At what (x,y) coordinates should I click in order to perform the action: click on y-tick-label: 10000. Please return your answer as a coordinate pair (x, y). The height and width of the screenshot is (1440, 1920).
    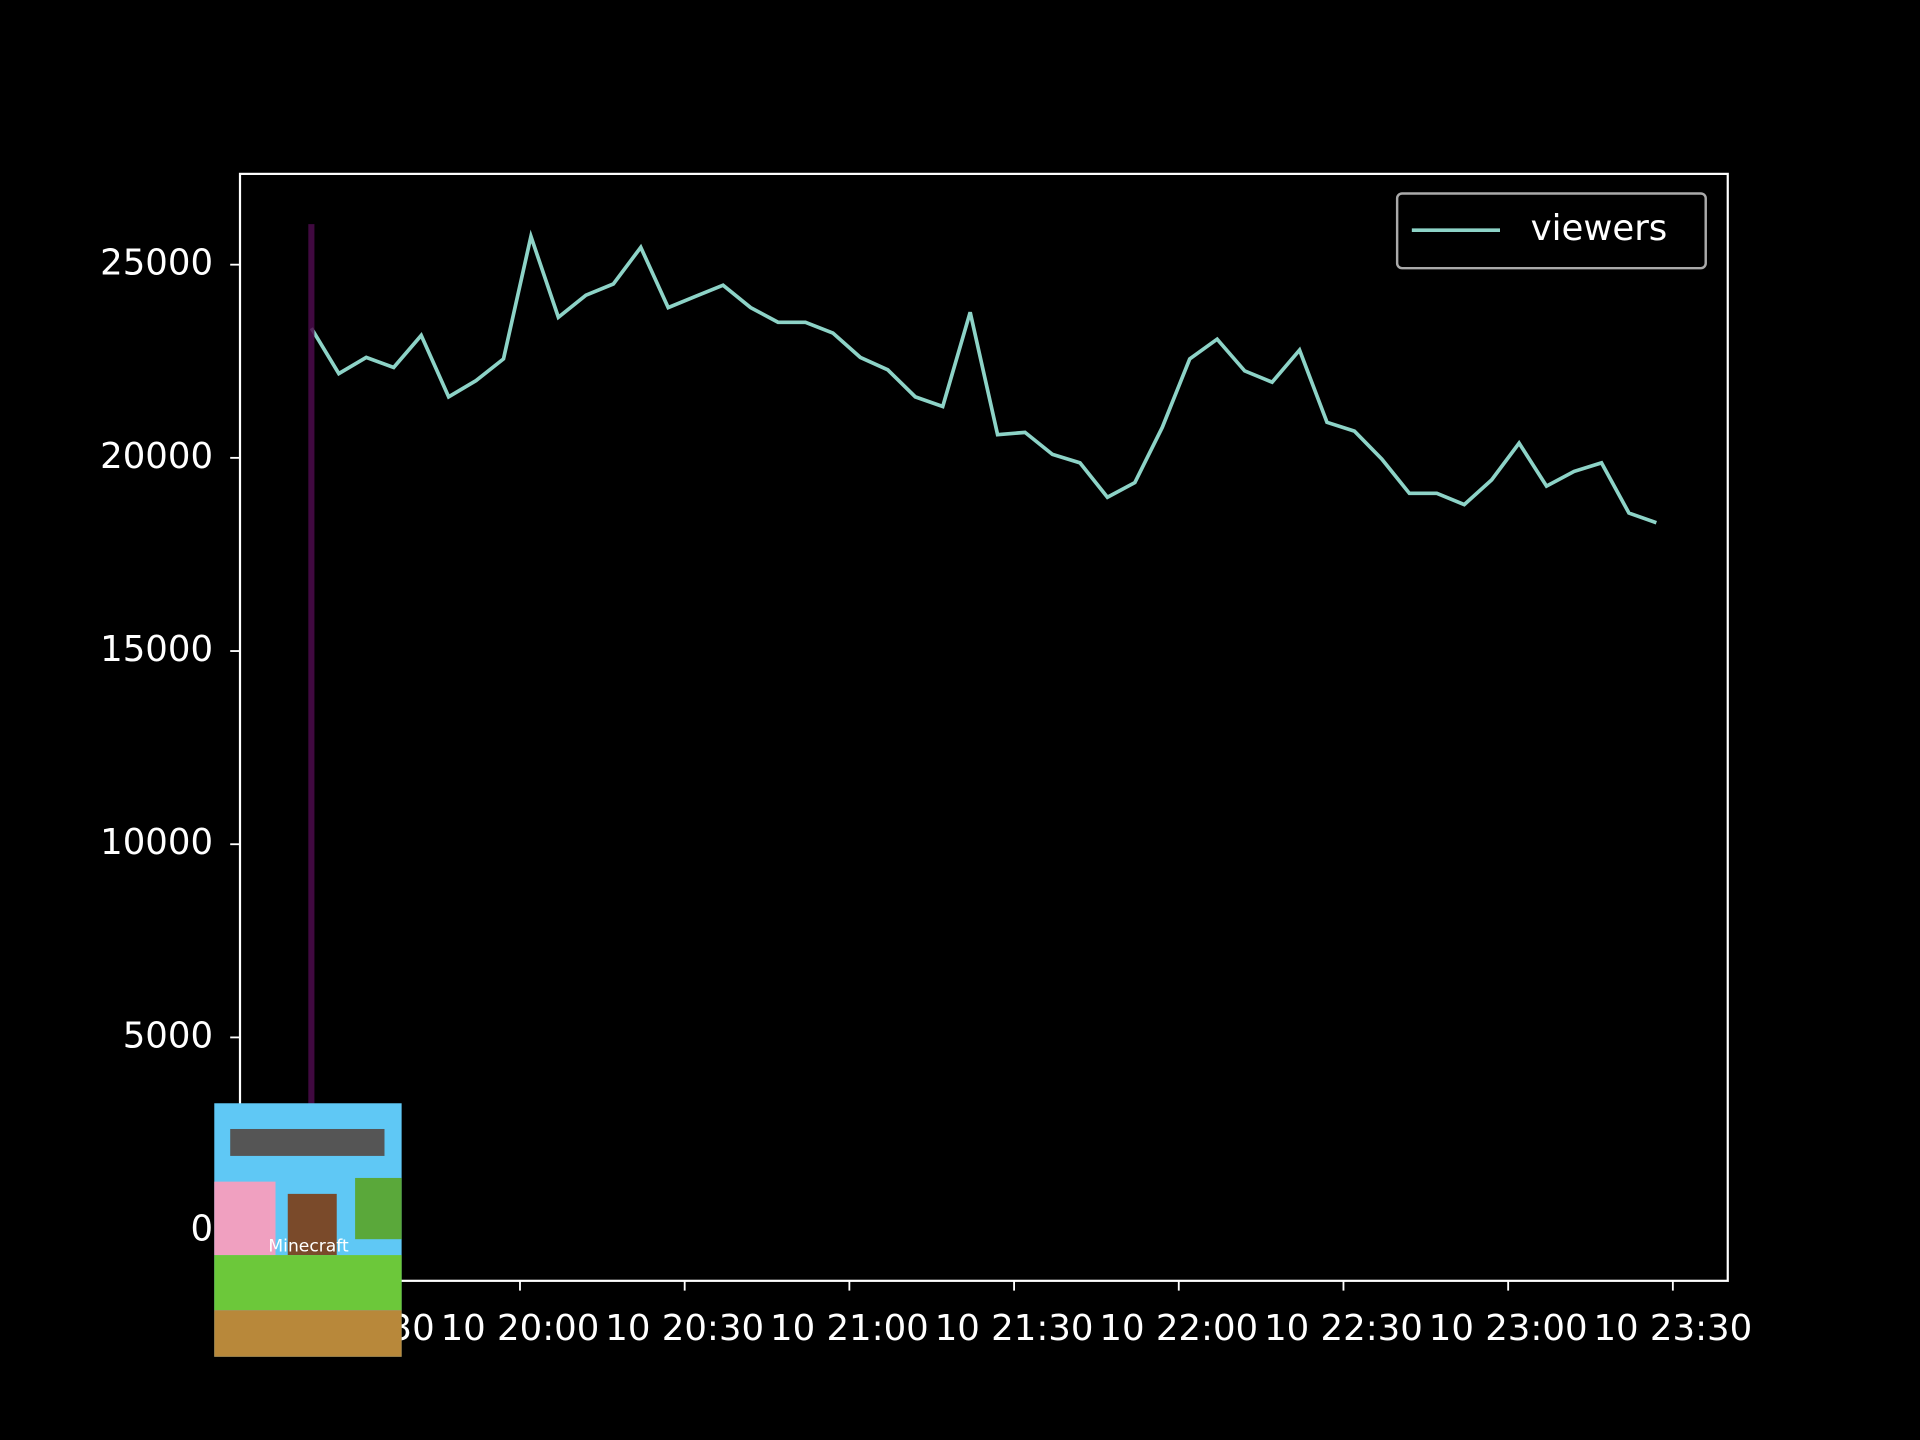
    Looking at the image, I should click on (156, 842).